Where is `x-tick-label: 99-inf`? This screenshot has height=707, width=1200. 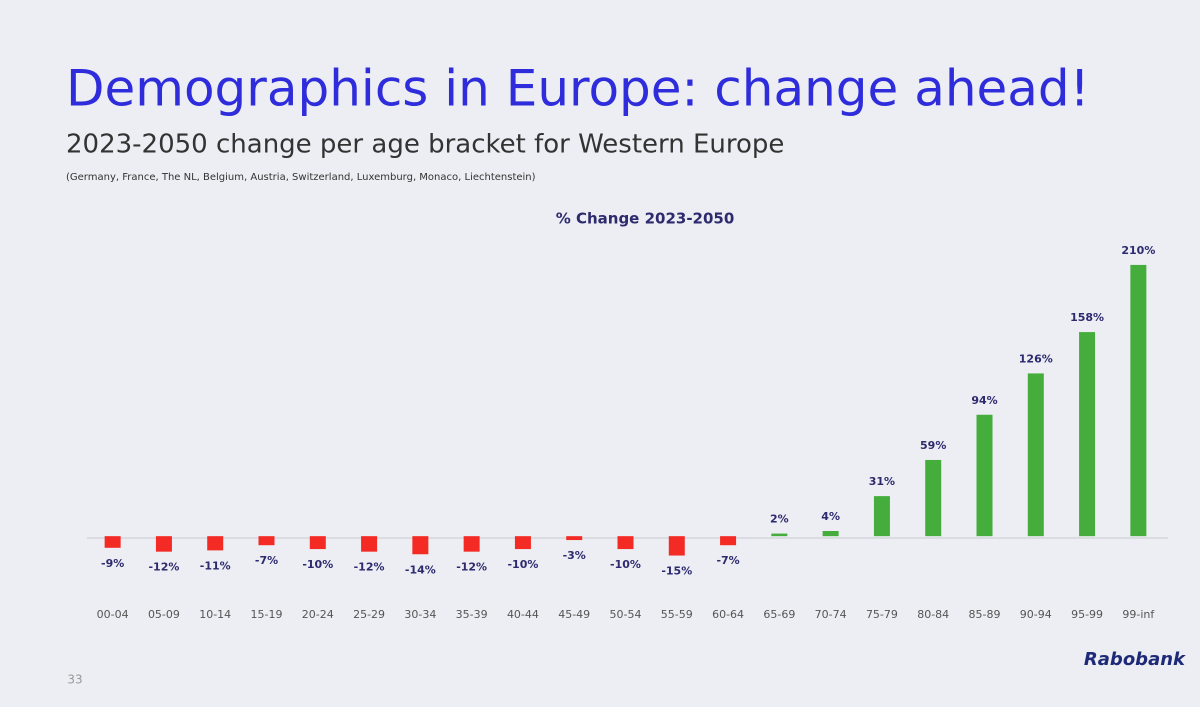 x-tick-label: 99-inf is located at coordinates (1138, 614).